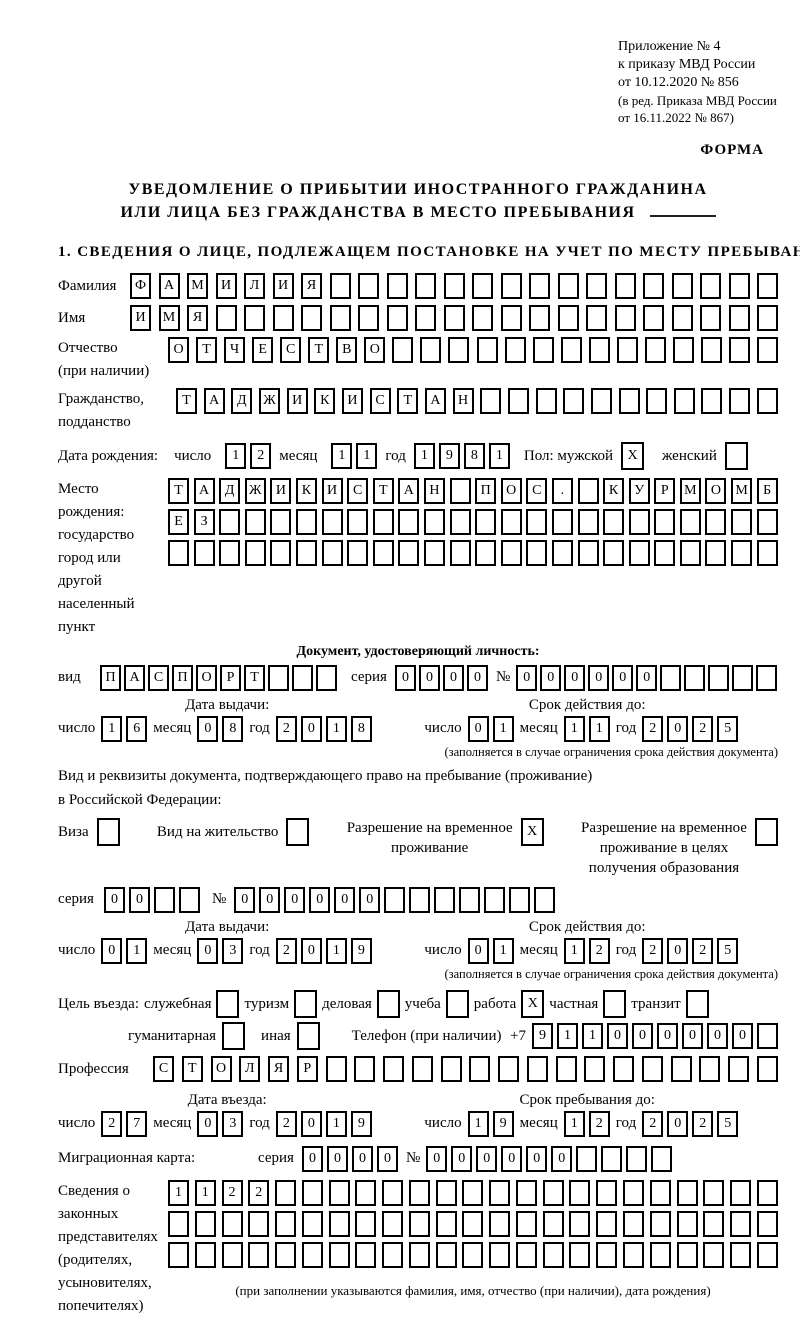 The image size is (800, 1318). Describe the element at coordinates (542, 1036) in the screenshot. I see `cell-filled: 9` at that location.